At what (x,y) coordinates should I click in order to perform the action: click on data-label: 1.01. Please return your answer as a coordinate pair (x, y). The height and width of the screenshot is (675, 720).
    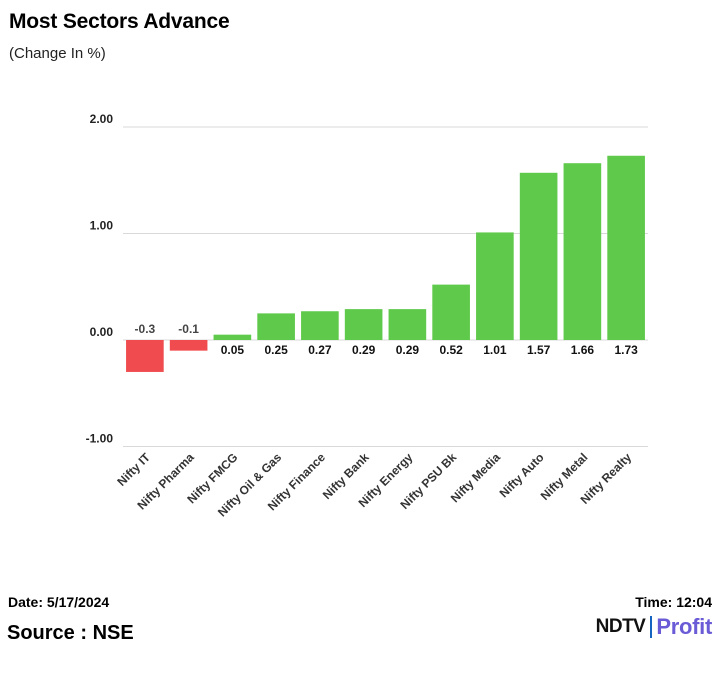
    Looking at the image, I should click on (495, 350).